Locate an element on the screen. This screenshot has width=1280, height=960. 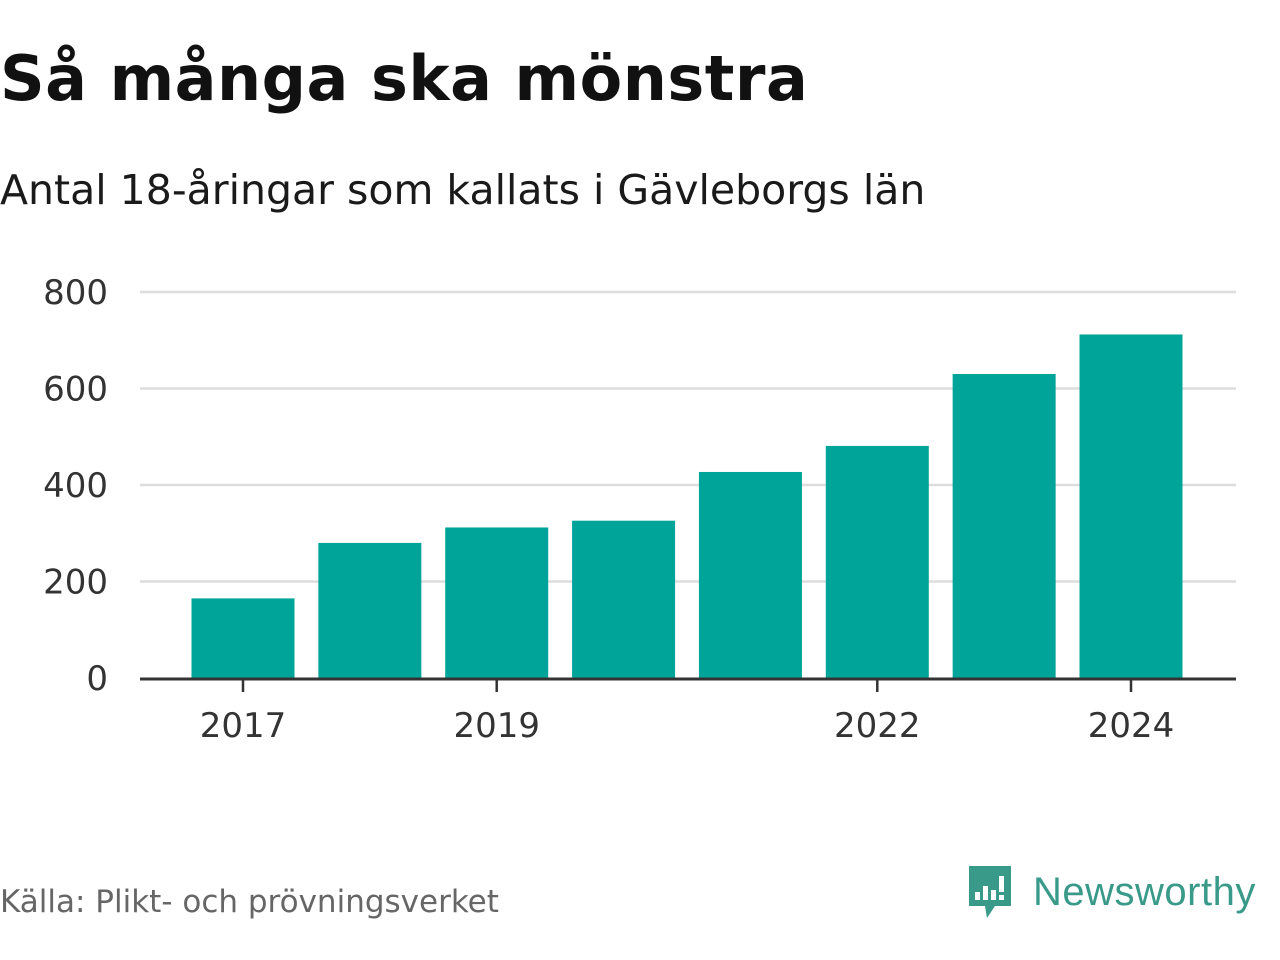
y-tick-label: 800 is located at coordinates (75, 293).